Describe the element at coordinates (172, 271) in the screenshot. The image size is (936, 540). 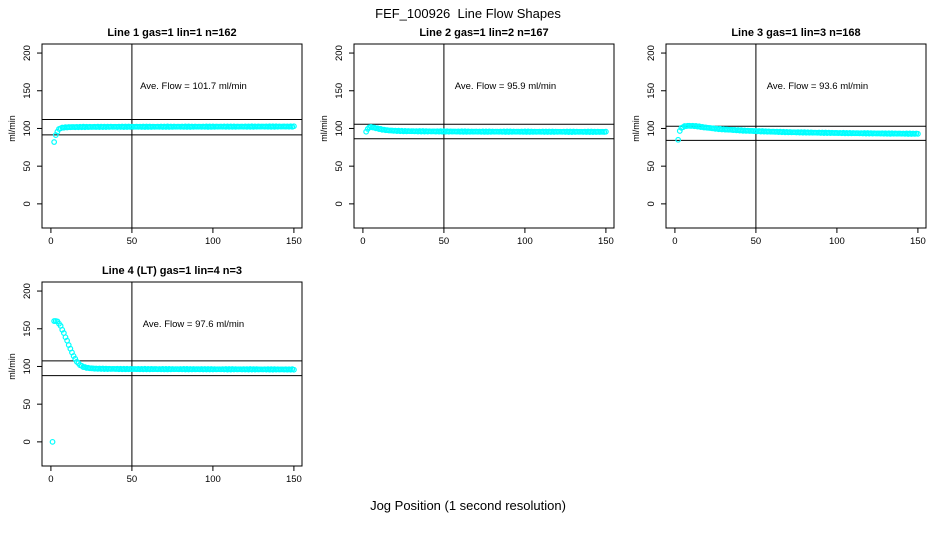
I see `panel-title: Line 4 (LT) gas=1 lin=4 n=3` at that location.